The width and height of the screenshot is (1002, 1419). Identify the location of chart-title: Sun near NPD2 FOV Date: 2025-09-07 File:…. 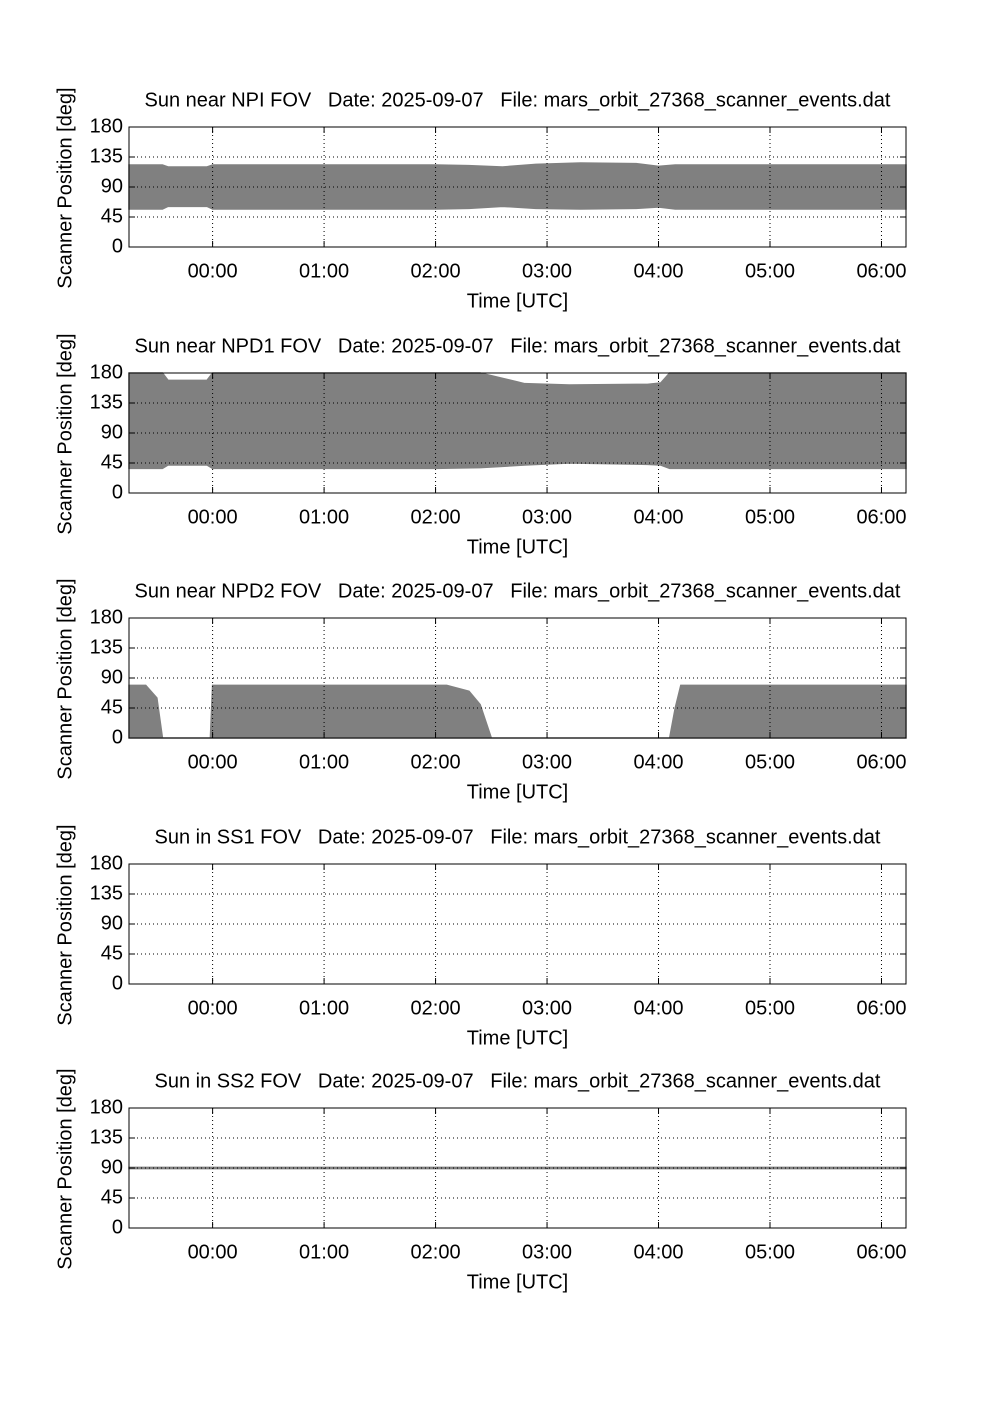
(518, 591).